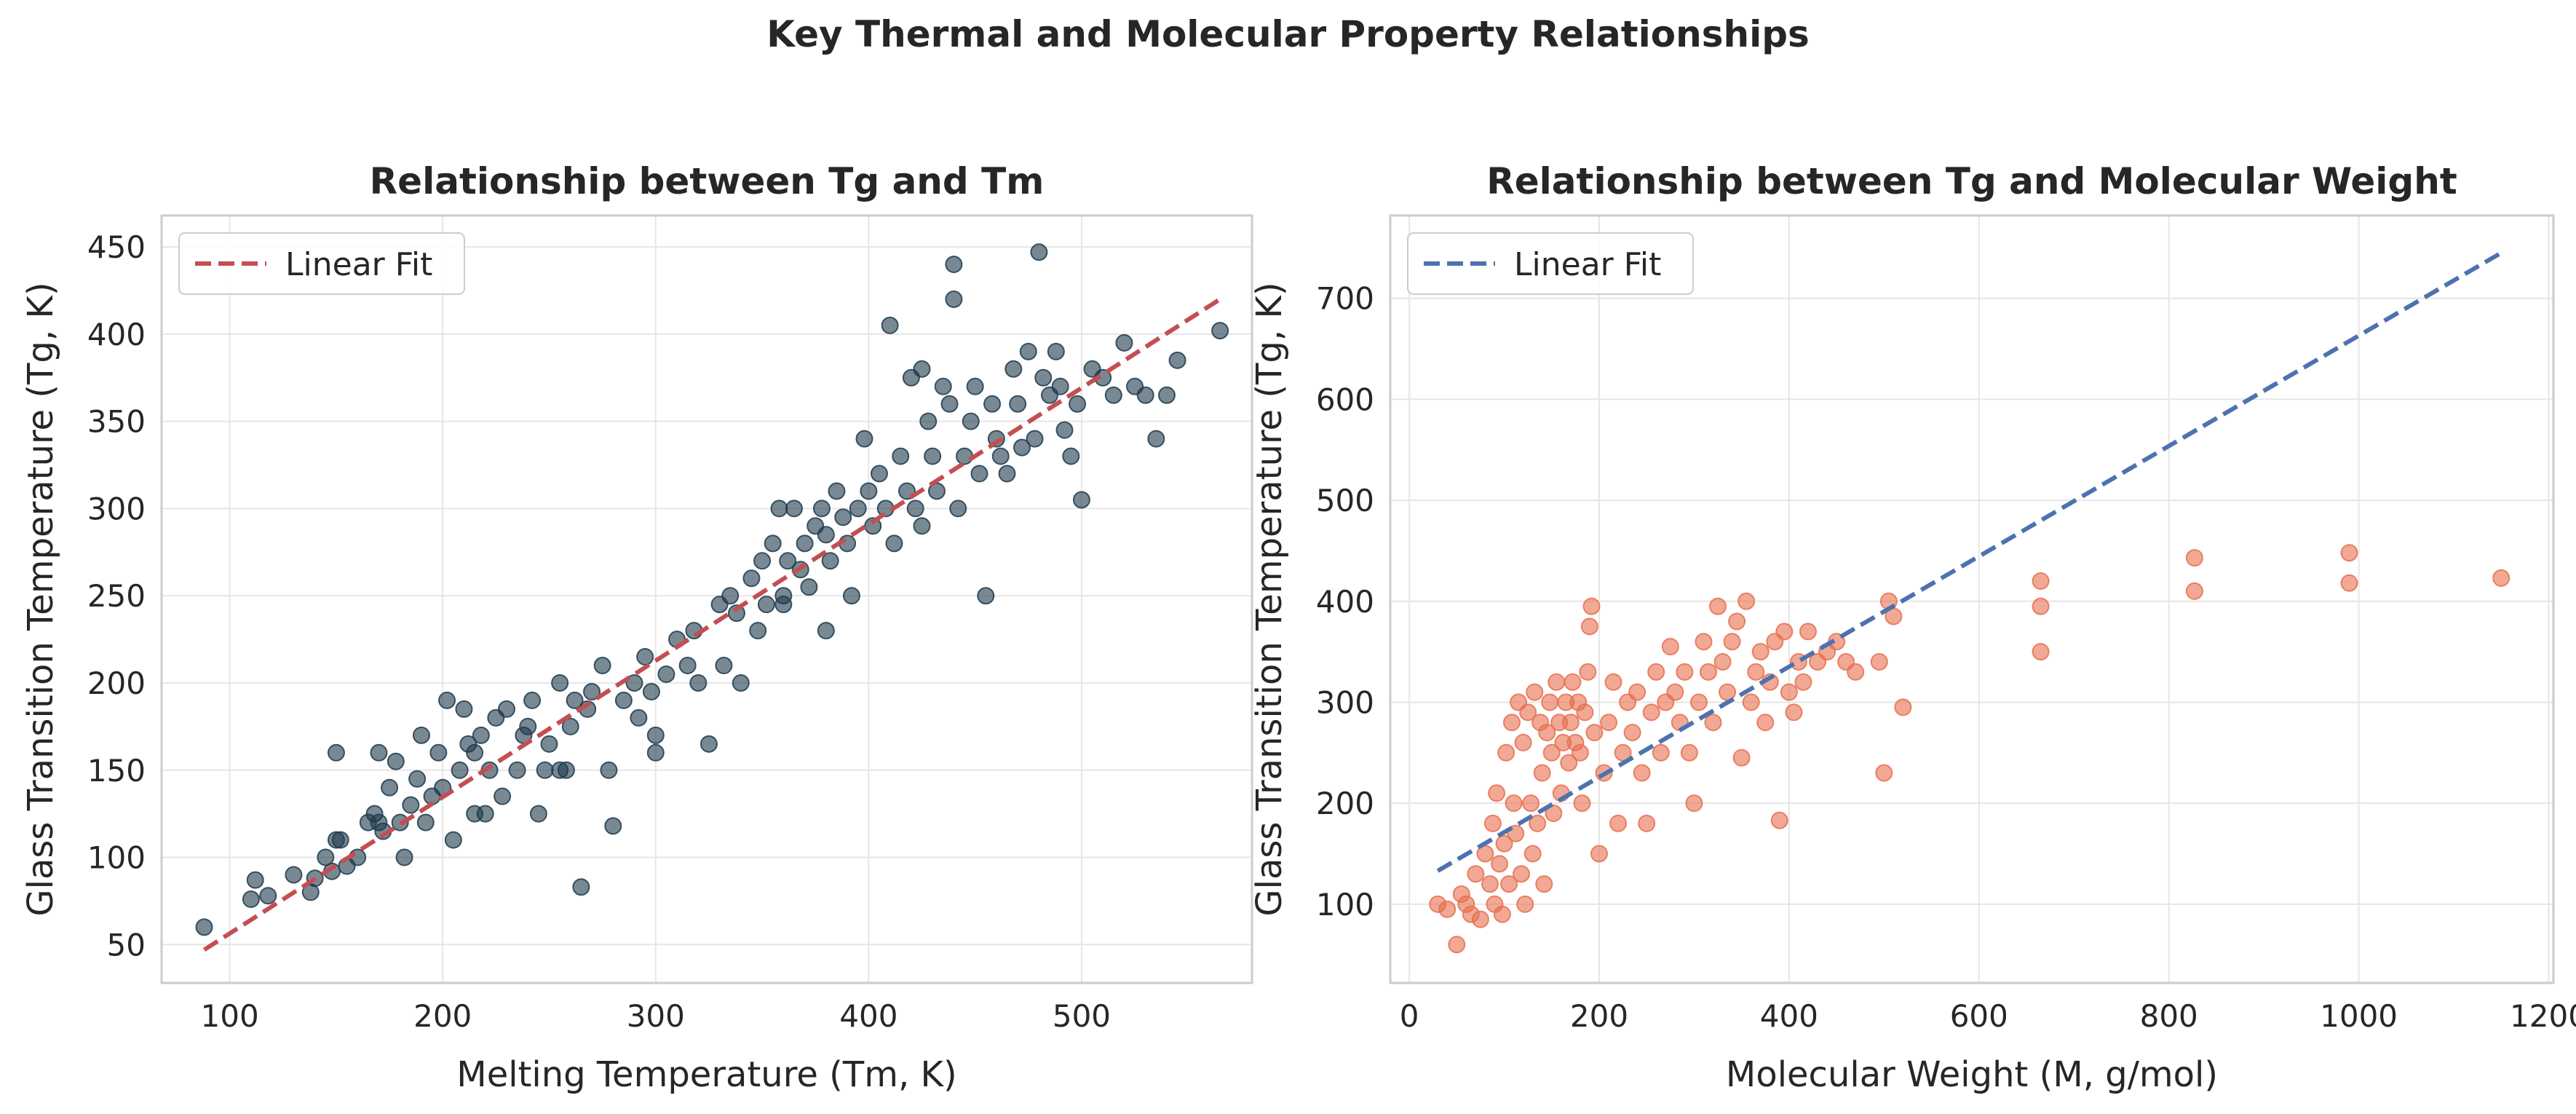 This screenshot has width=2576, height=1114. I want to click on chart-1-legend-box, so click(321, 263).